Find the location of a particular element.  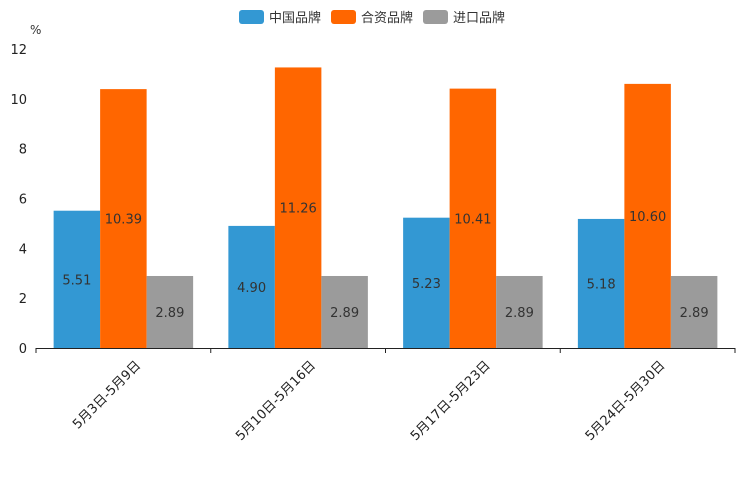

y-tick-label: 2 is located at coordinates (23, 299).